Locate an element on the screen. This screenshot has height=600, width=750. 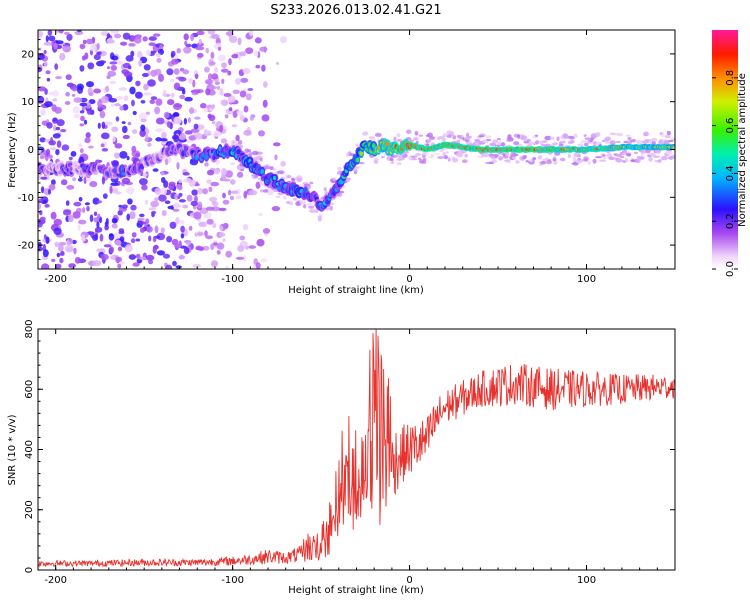
spectrogram-x-label: Height of straight line (km) is located at coordinates (356, 290).